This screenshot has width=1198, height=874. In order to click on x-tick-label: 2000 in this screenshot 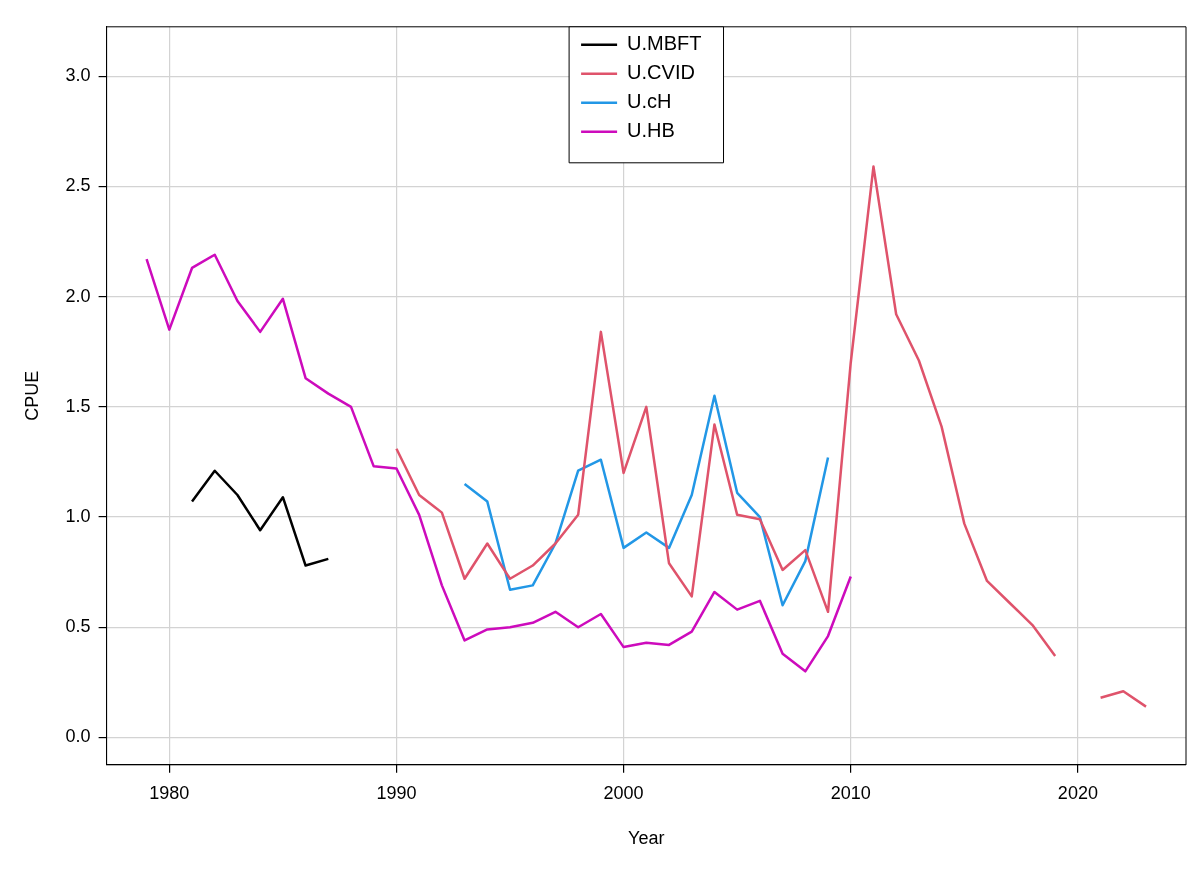, I will do `click(623, 792)`.